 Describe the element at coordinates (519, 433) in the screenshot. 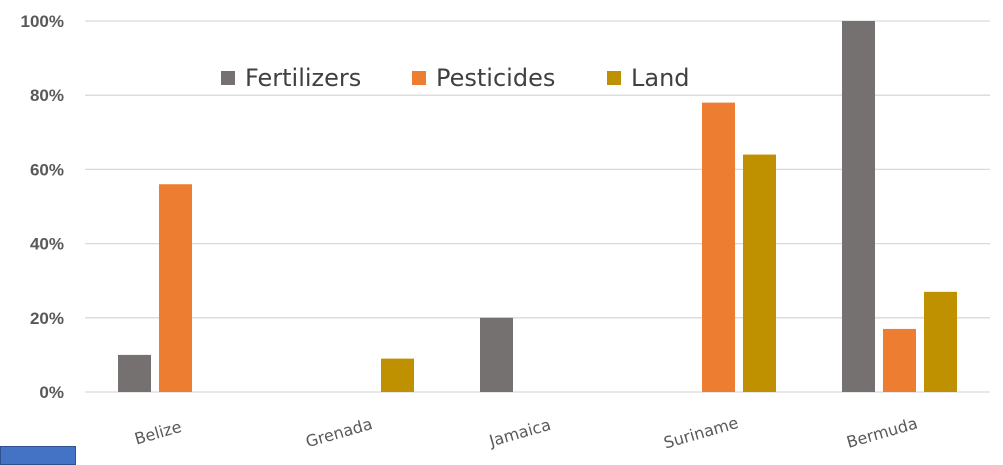

I see `x-category-label: Jamaica` at that location.